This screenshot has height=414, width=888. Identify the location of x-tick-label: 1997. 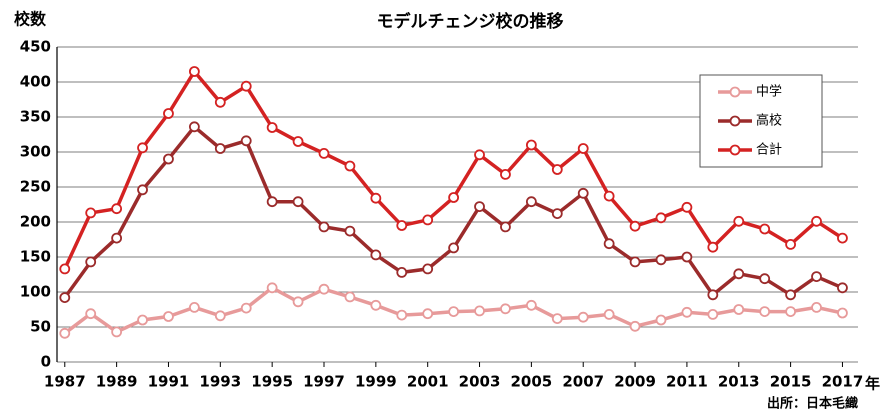
(324, 382).